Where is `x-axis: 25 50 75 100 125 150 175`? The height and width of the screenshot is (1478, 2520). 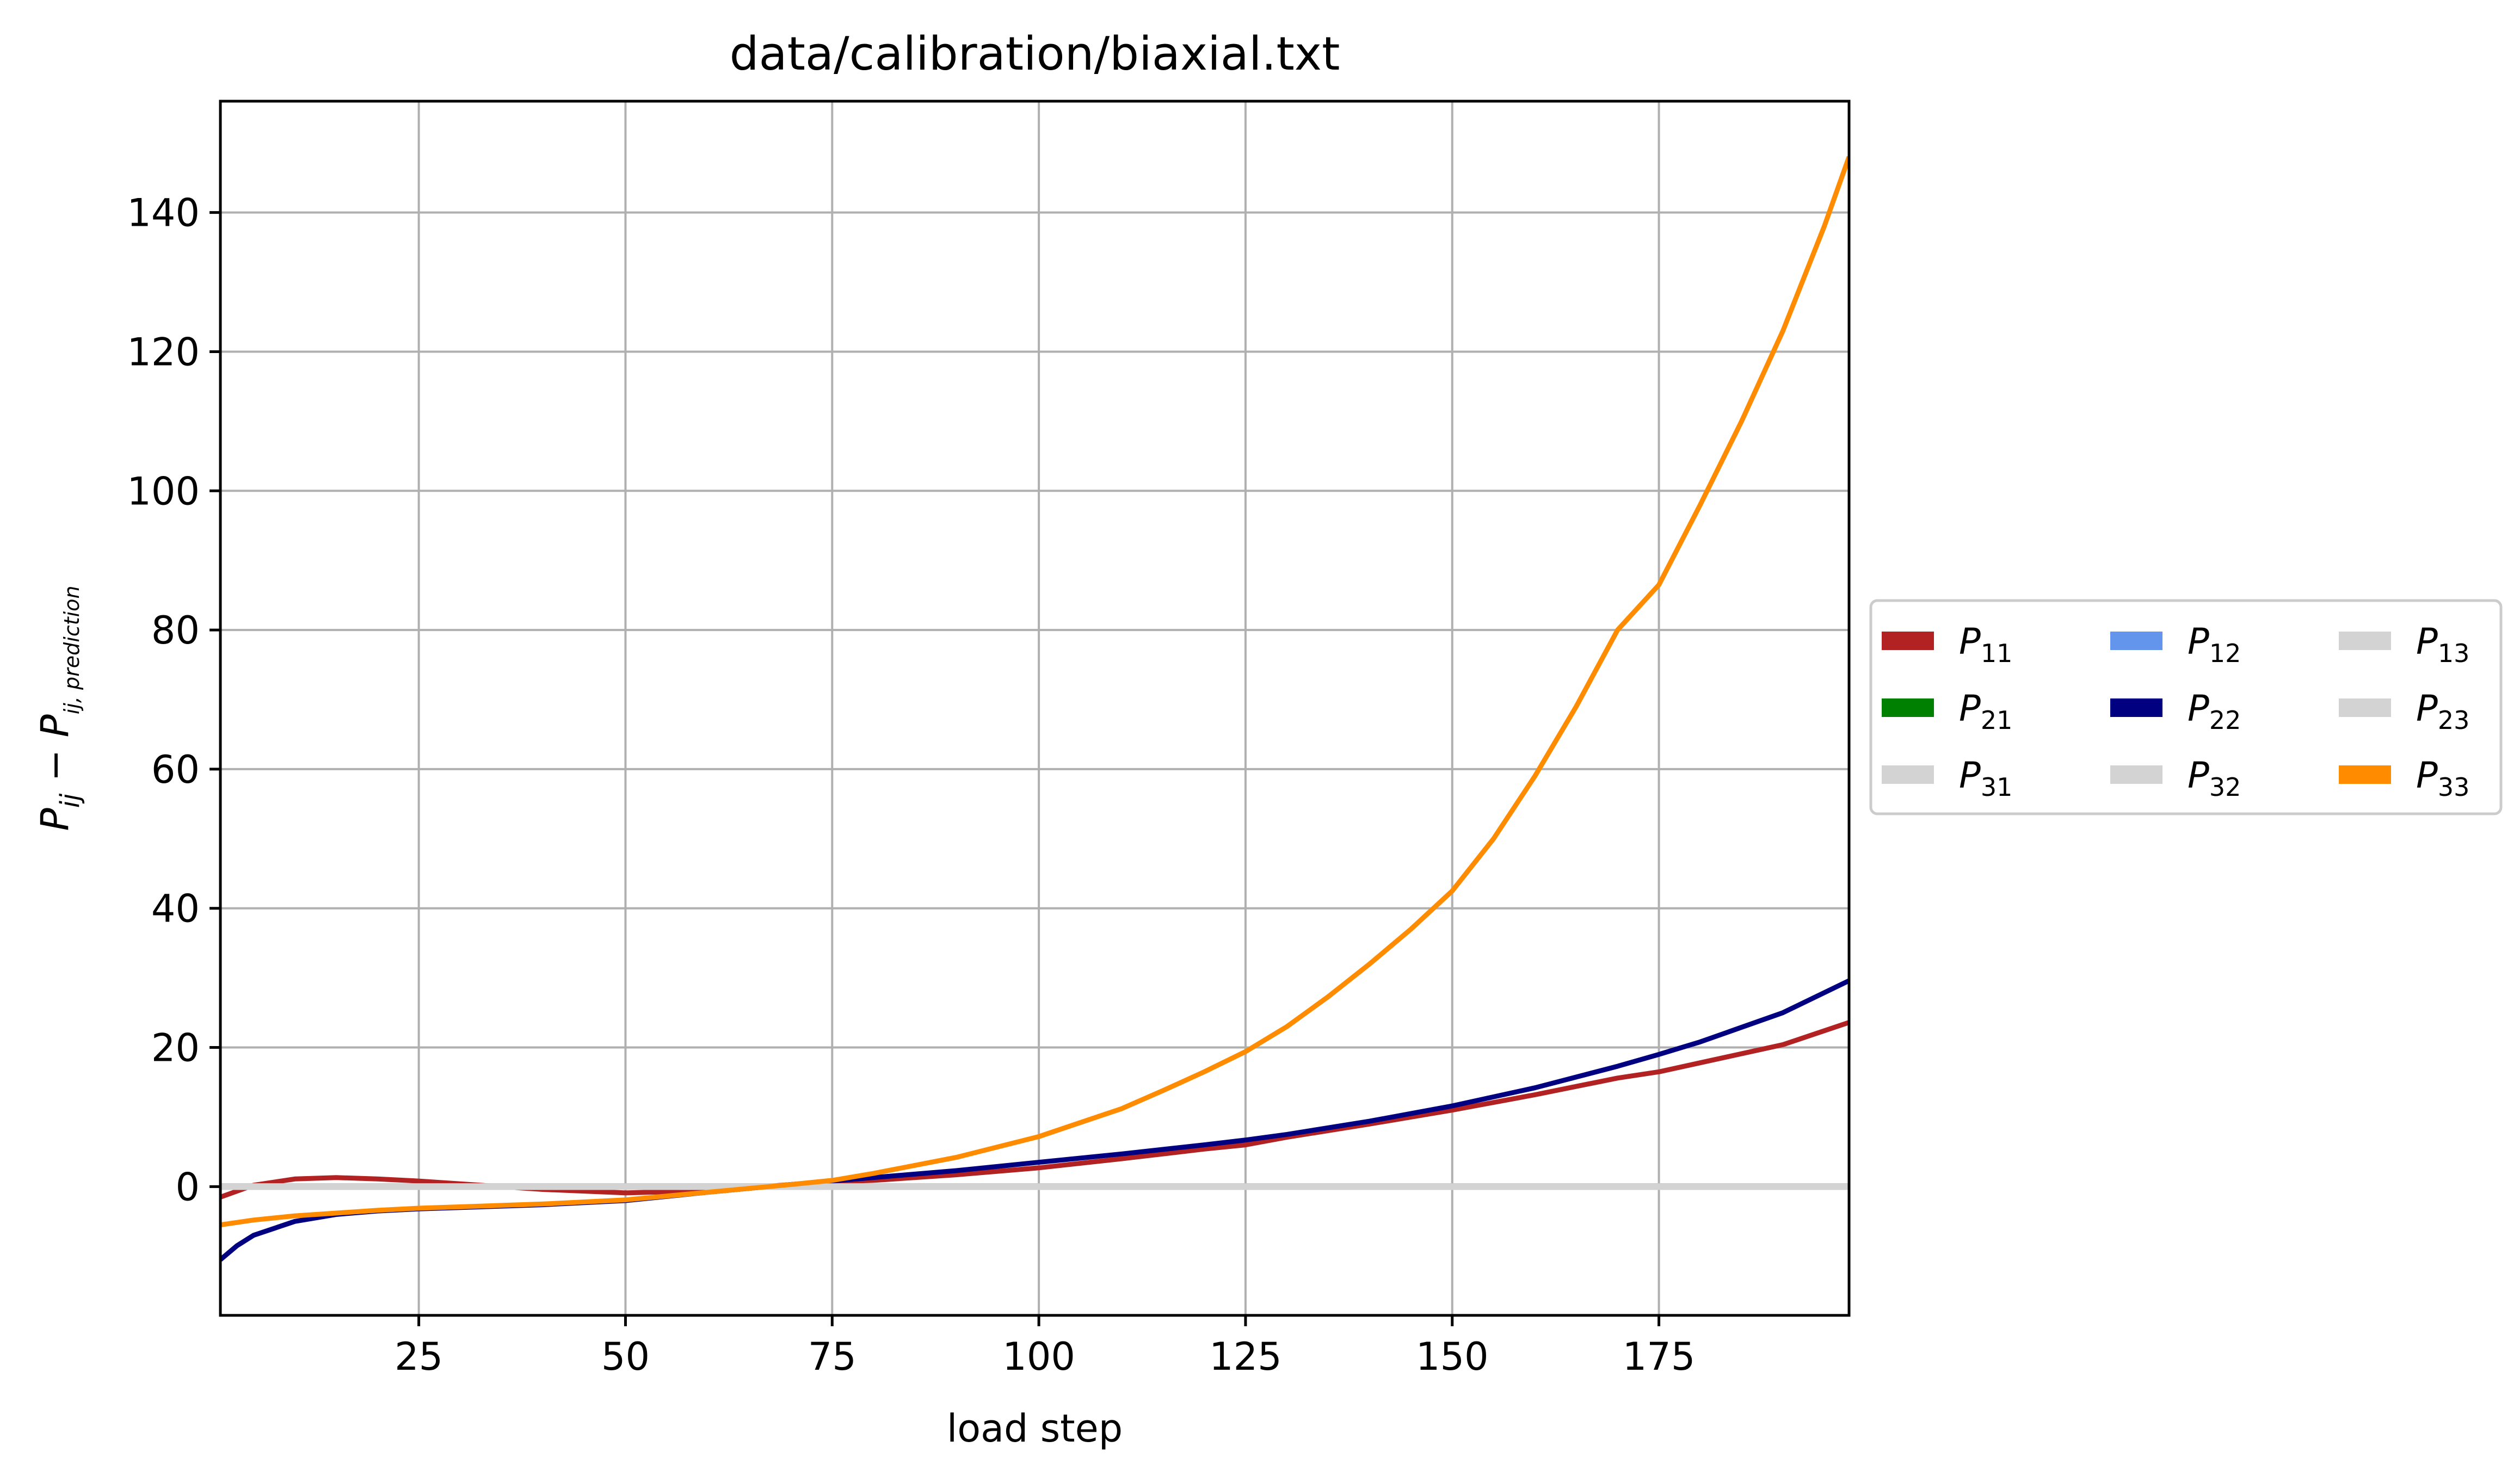
x-axis: 25 50 75 100 125 150 175 is located at coordinates (1045, 1347).